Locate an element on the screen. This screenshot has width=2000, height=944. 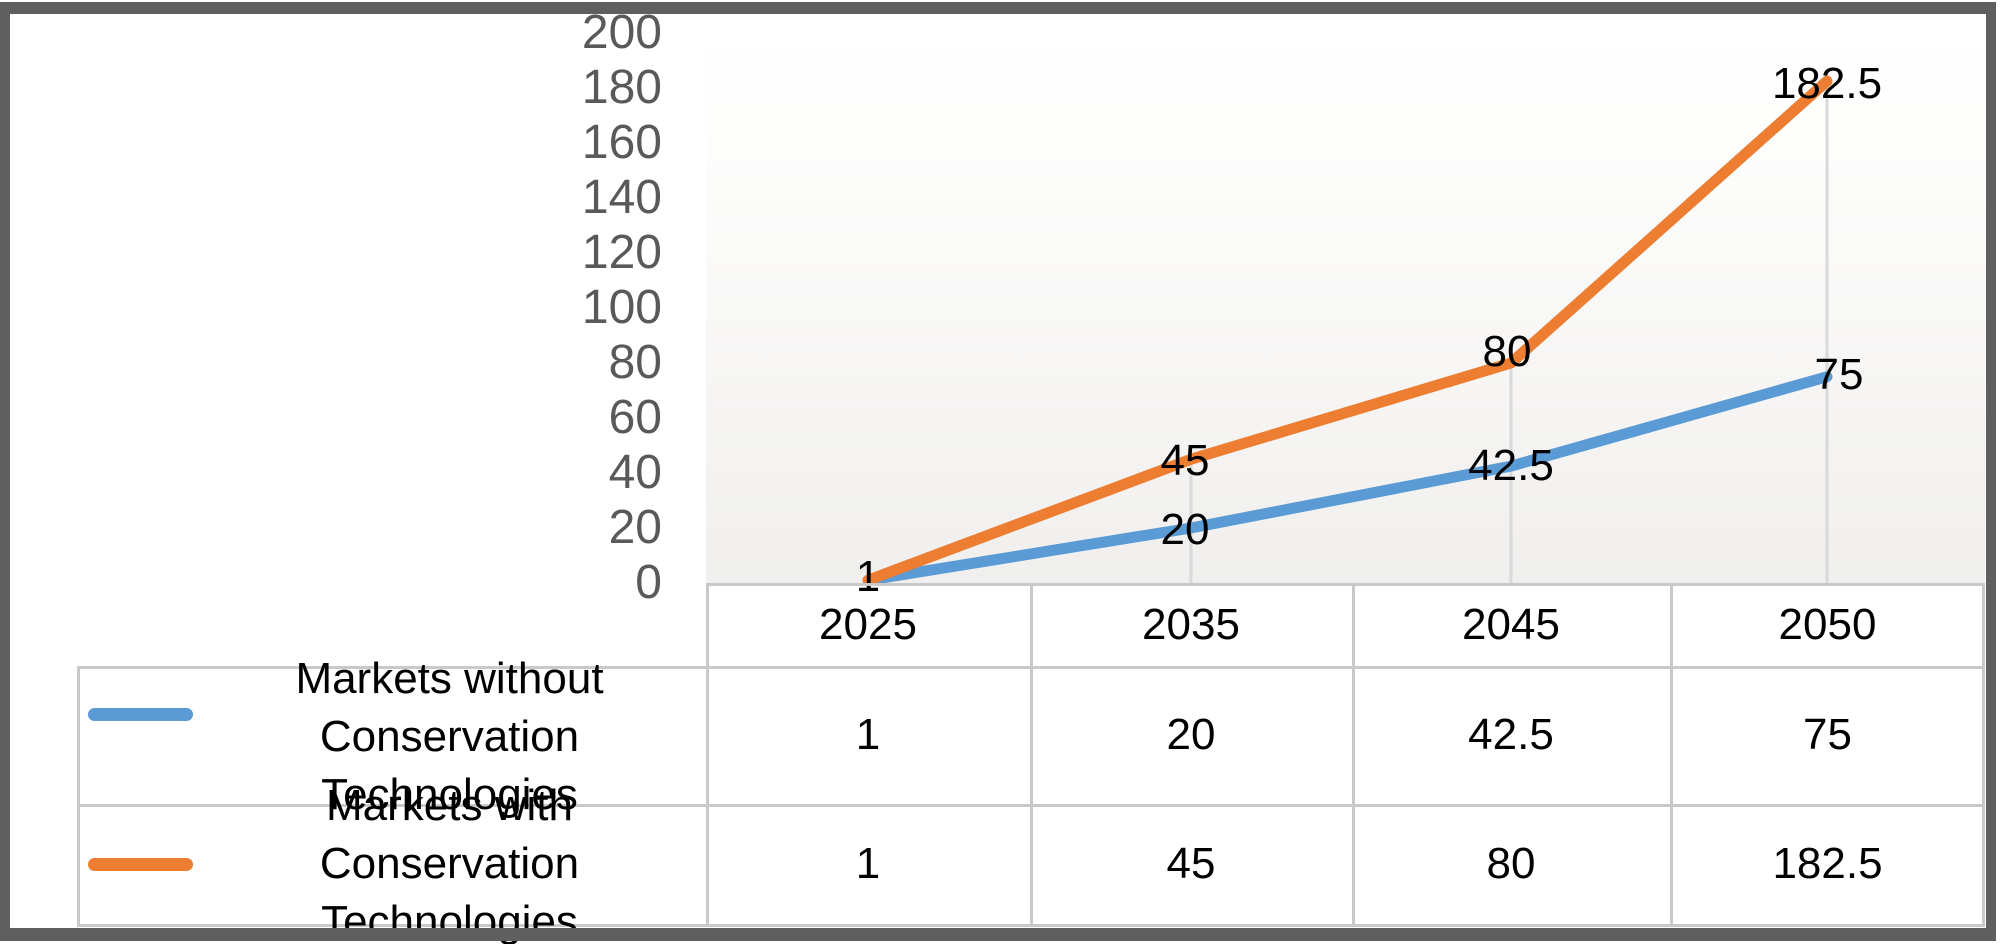
y-tick-label: 160 is located at coordinates (621, 142).